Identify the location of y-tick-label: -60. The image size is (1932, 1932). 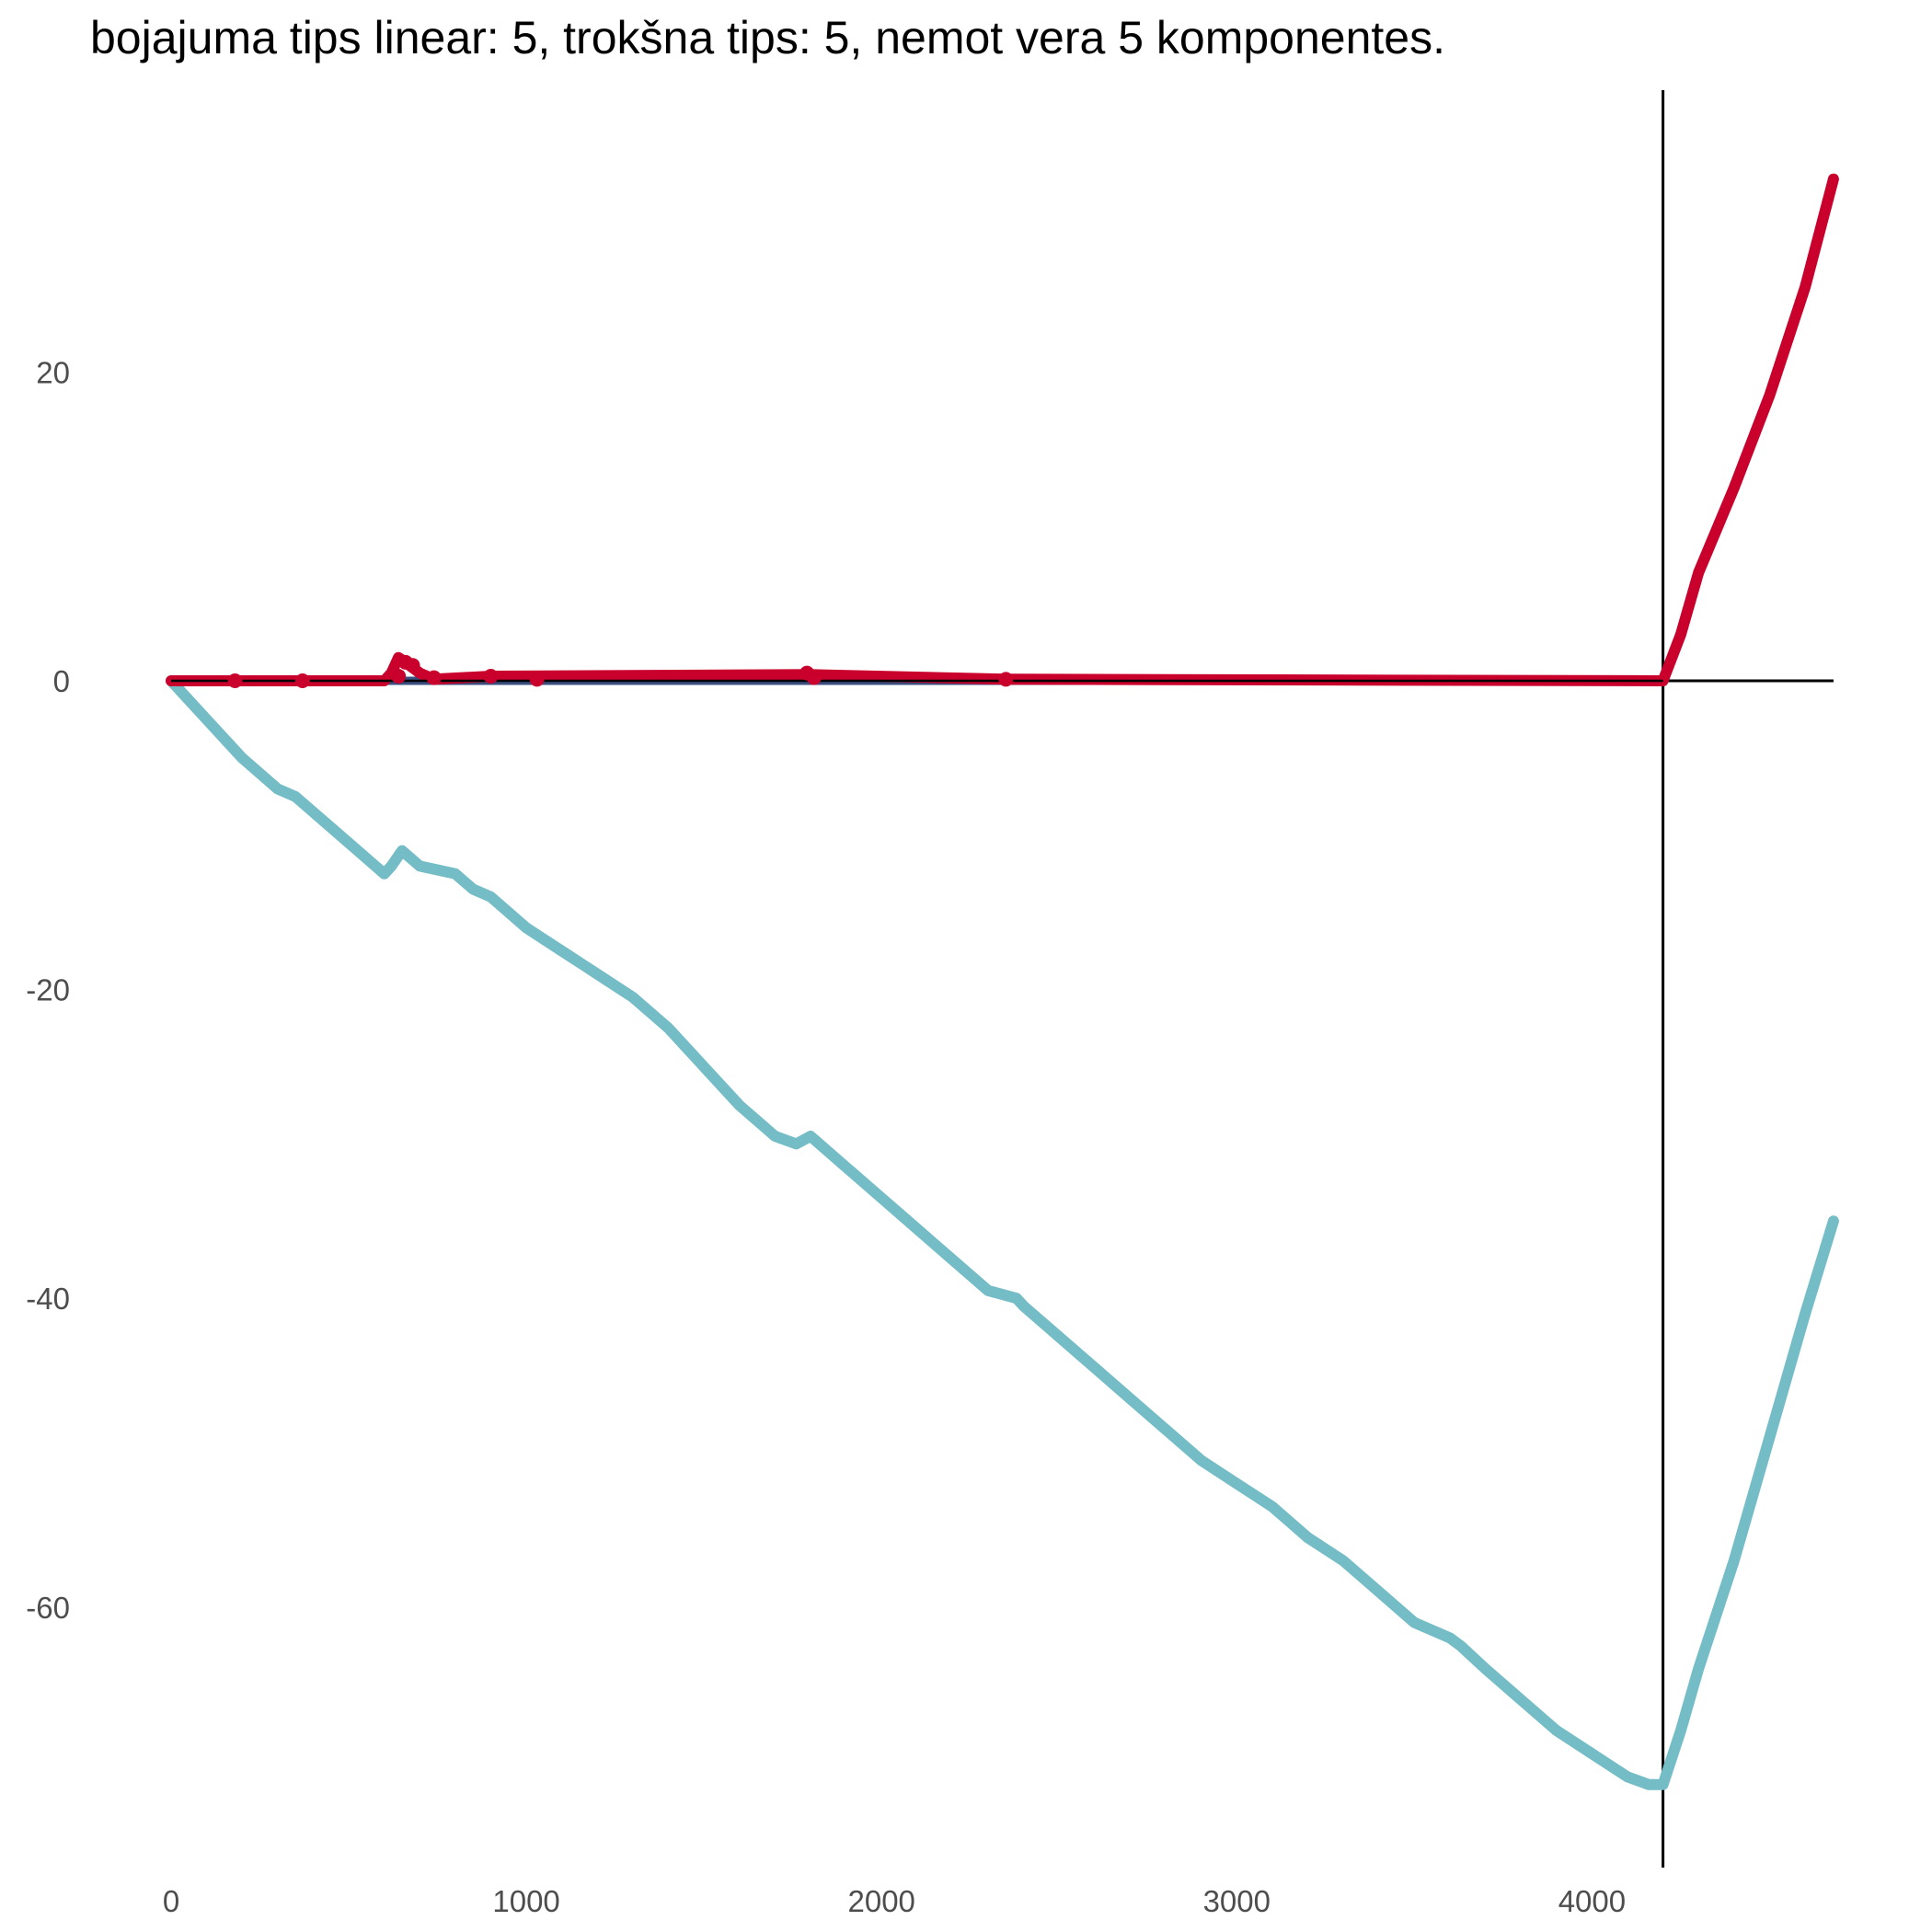
(48, 1608).